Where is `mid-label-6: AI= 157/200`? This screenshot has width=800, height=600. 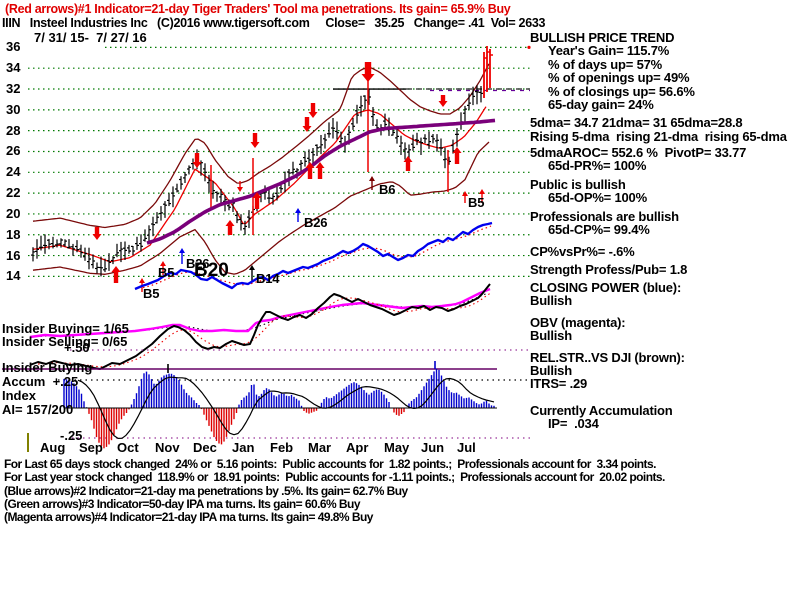 mid-label-6: AI= 157/200 is located at coordinates (38, 409).